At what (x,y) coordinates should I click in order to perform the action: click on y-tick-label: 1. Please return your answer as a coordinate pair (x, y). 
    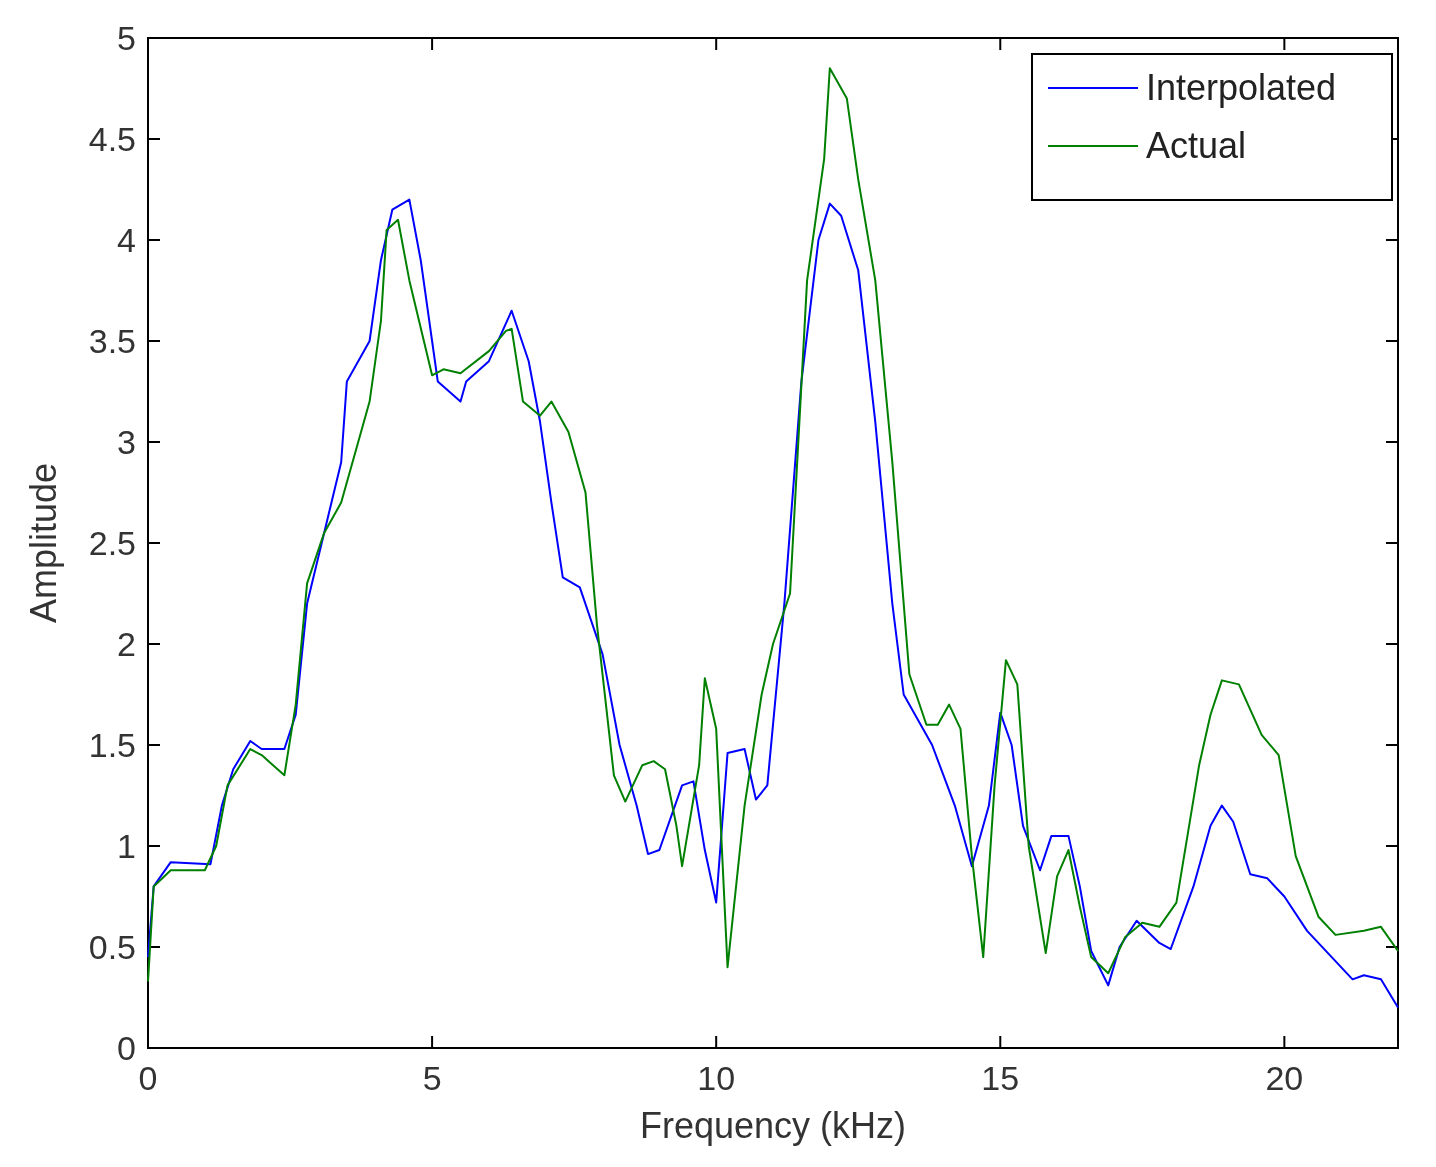
    Looking at the image, I should click on (126, 846).